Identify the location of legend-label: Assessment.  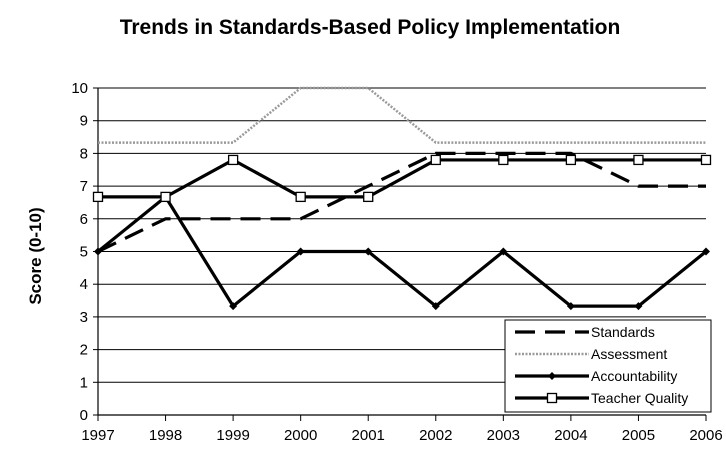
(629, 354).